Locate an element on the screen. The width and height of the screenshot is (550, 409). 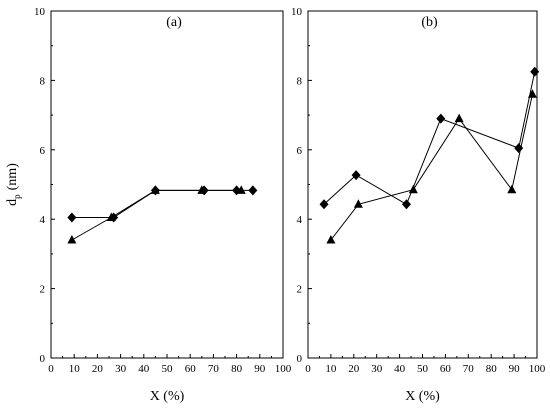
series-lines is located at coordinates (162, 215).